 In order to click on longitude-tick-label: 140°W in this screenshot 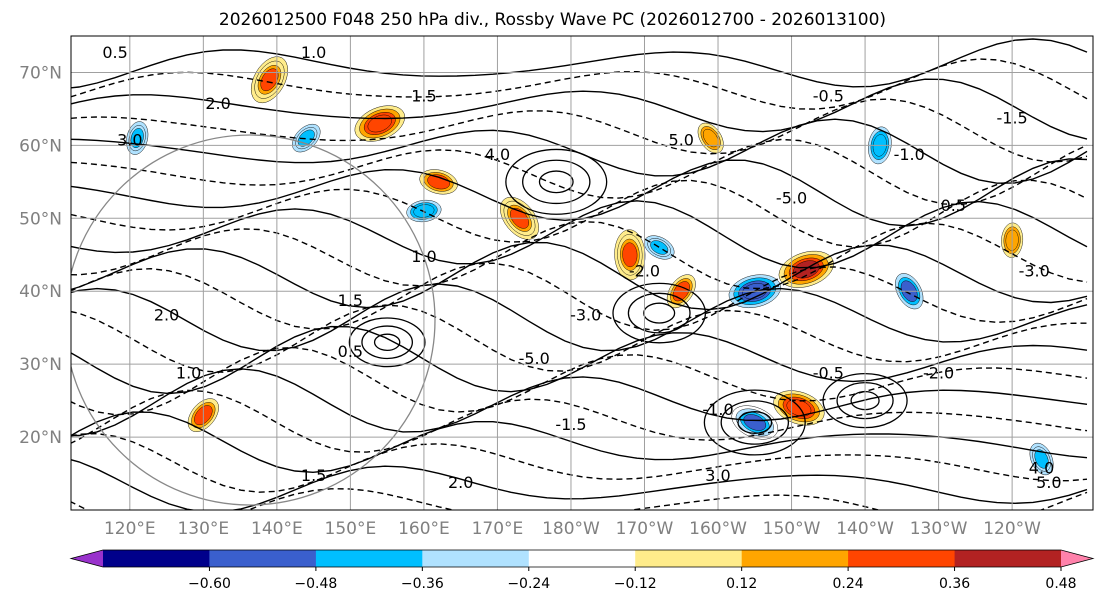, I will do `click(865, 529)`.